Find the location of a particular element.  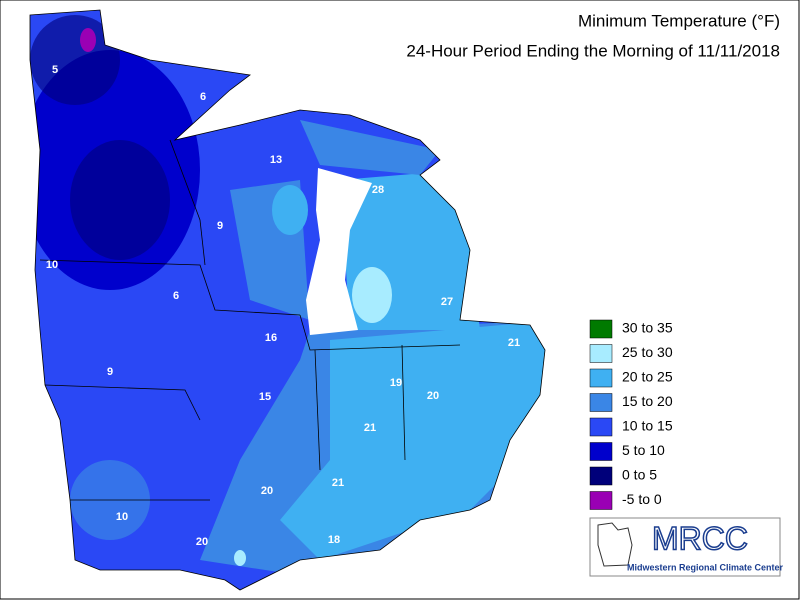

logo-name: MRCC is located at coordinates (700, 538).